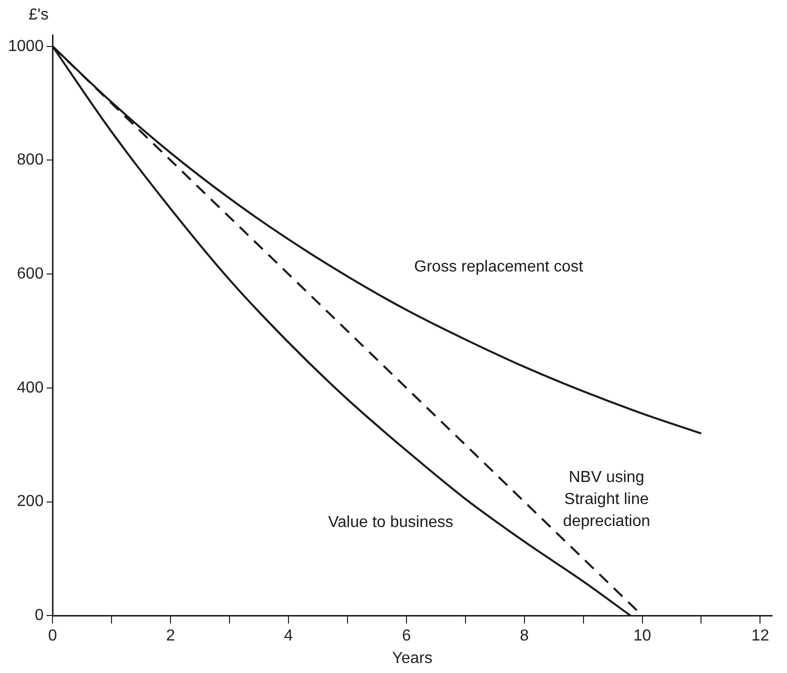 The width and height of the screenshot is (787, 673). What do you see at coordinates (606, 499) in the screenshot?
I see `series-label: NBV using Straight line depreciation` at bounding box center [606, 499].